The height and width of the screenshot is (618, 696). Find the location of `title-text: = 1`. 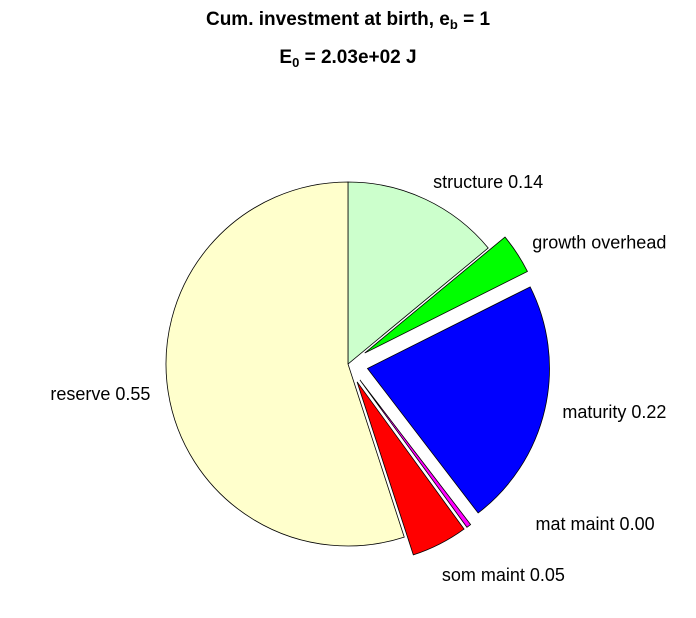

title-text: = 1 is located at coordinates (474, 19).